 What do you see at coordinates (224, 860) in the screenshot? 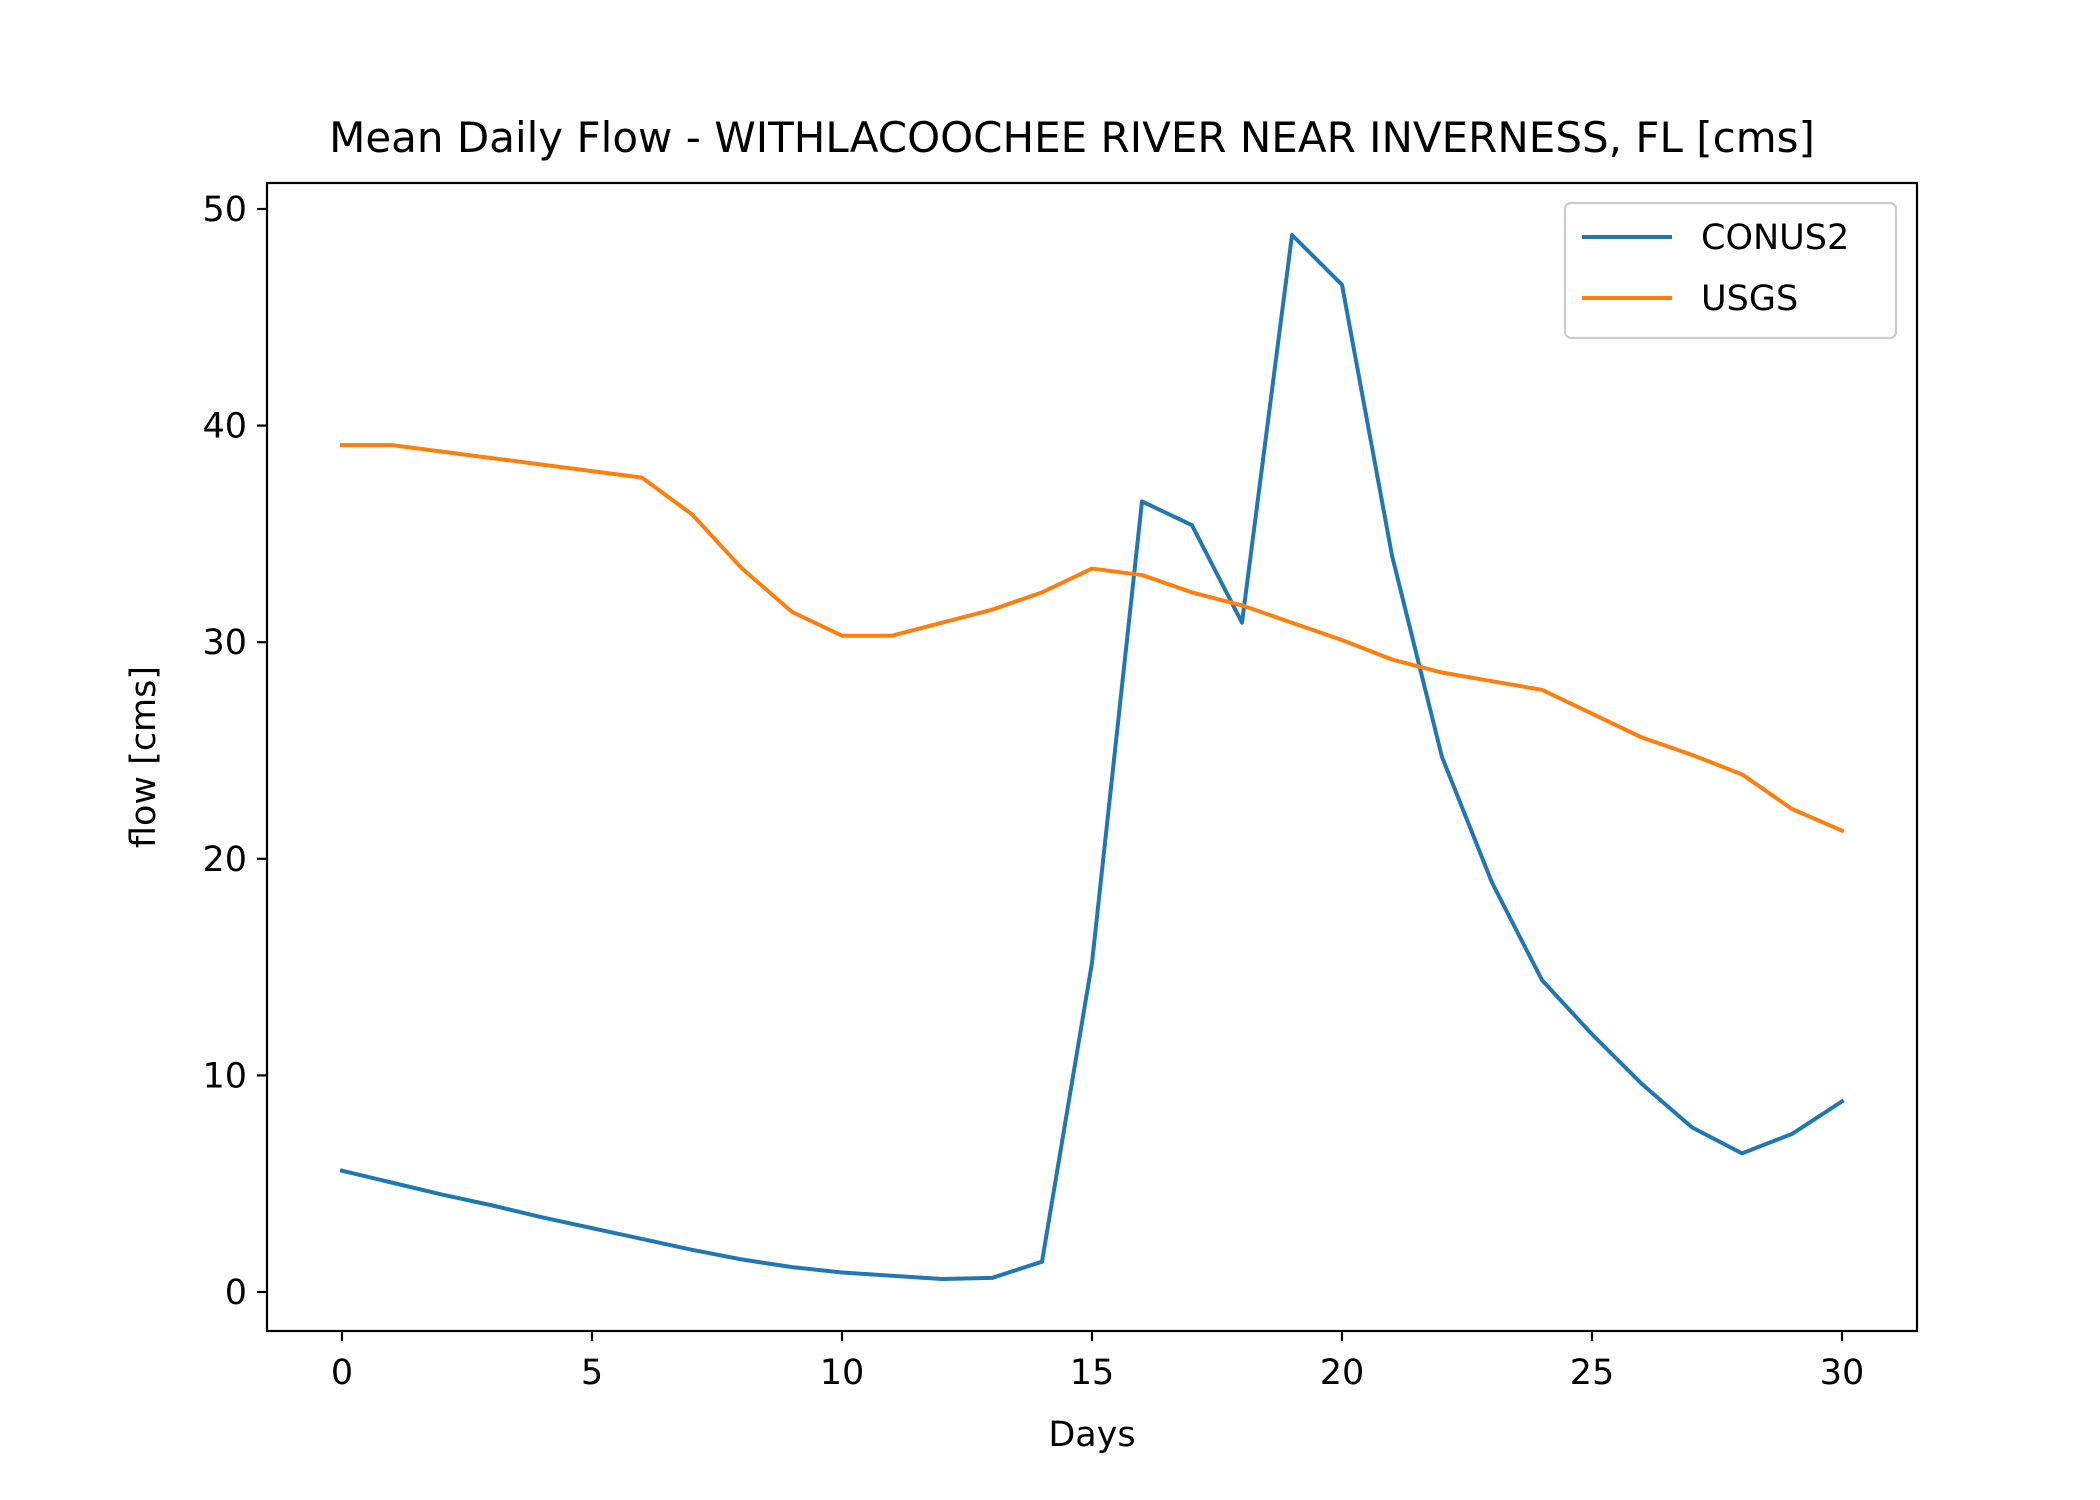
I see `y-tick-label: 20` at bounding box center [224, 860].